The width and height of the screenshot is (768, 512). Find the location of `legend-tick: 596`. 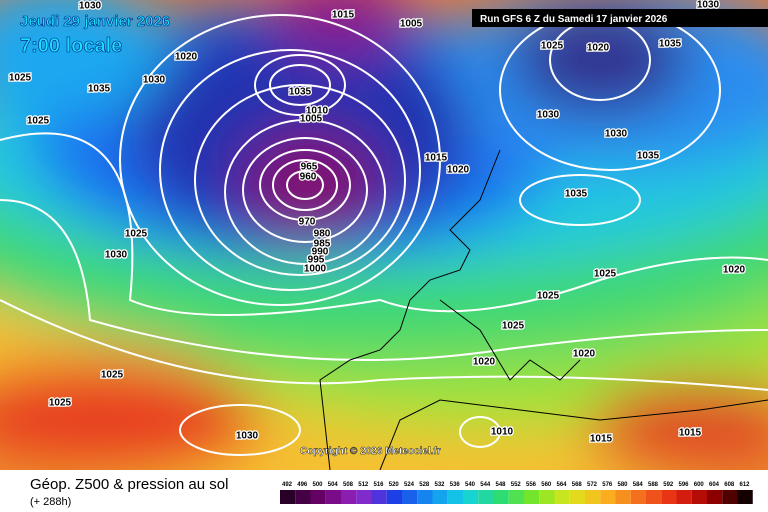

legend-tick: 596 is located at coordinates (683, 485).